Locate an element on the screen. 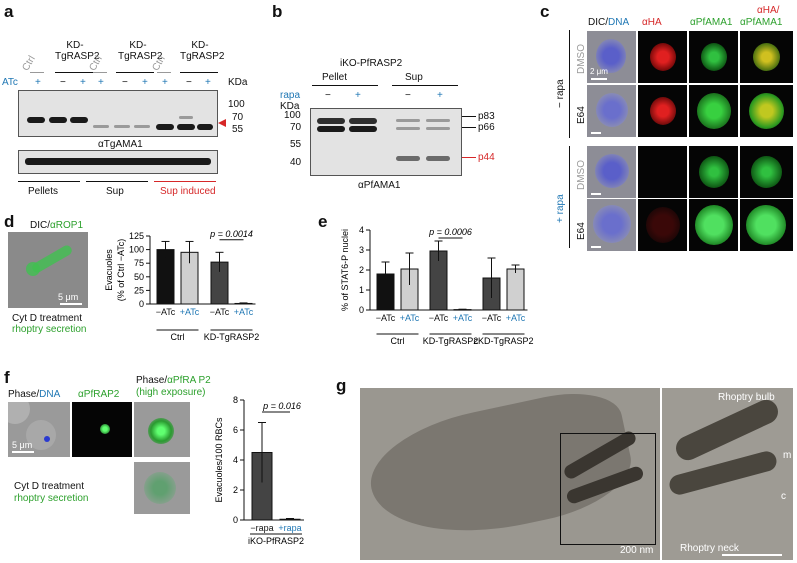  header-kd-1: KD-TgRASP2 is located at coordinates (77, 51).